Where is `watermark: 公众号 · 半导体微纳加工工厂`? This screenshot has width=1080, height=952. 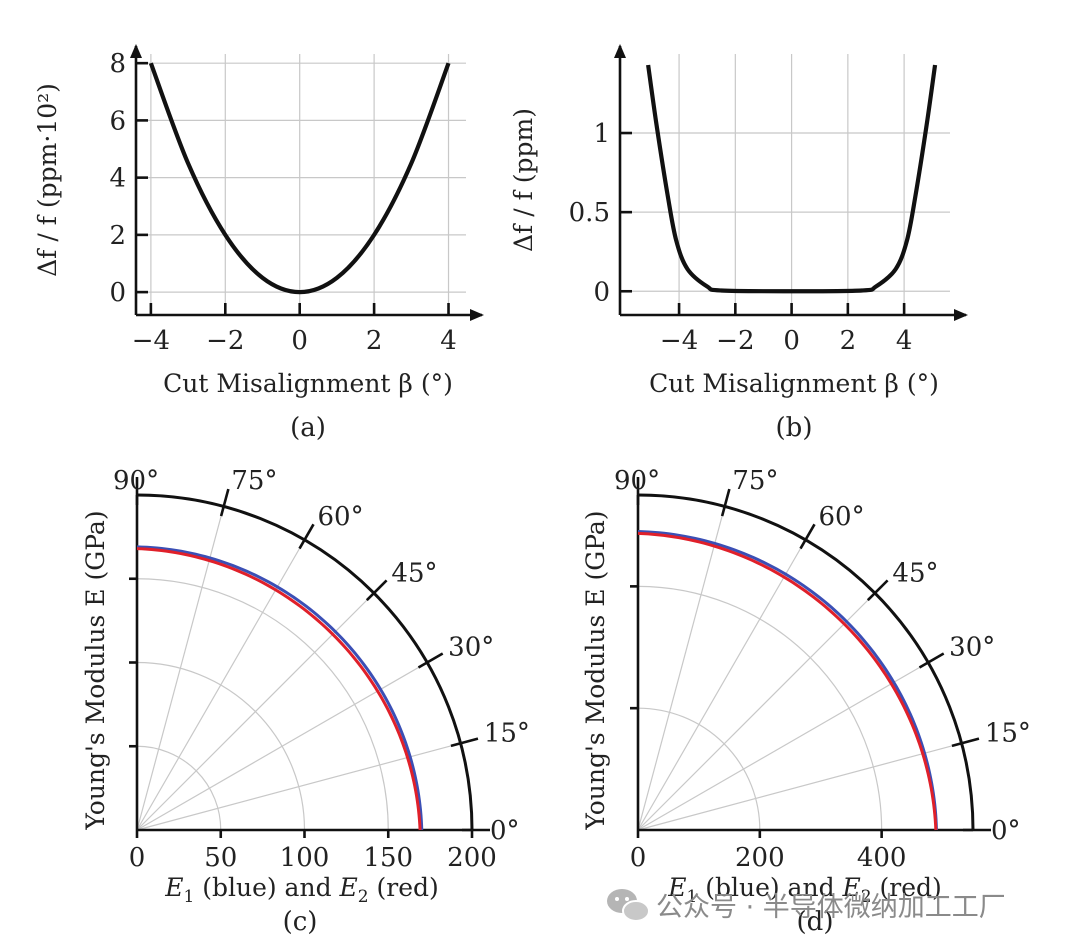 watermark: 公众号 · 半导体微纳加工工厂 is located at coordinates (806, 906).